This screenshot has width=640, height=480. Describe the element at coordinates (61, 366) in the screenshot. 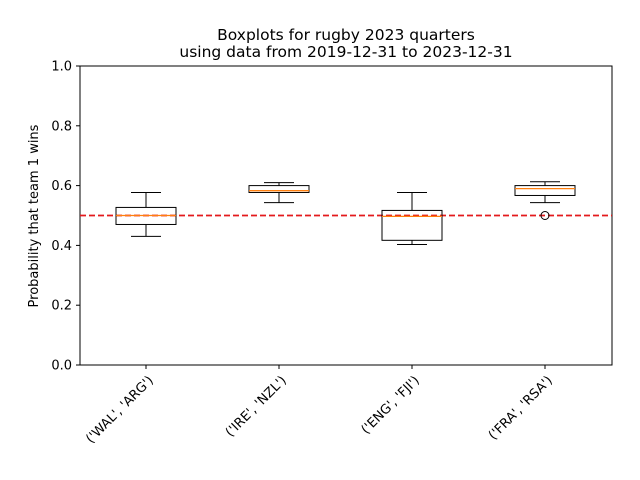

I see `y-tick-label-0: 0.0` at that location.